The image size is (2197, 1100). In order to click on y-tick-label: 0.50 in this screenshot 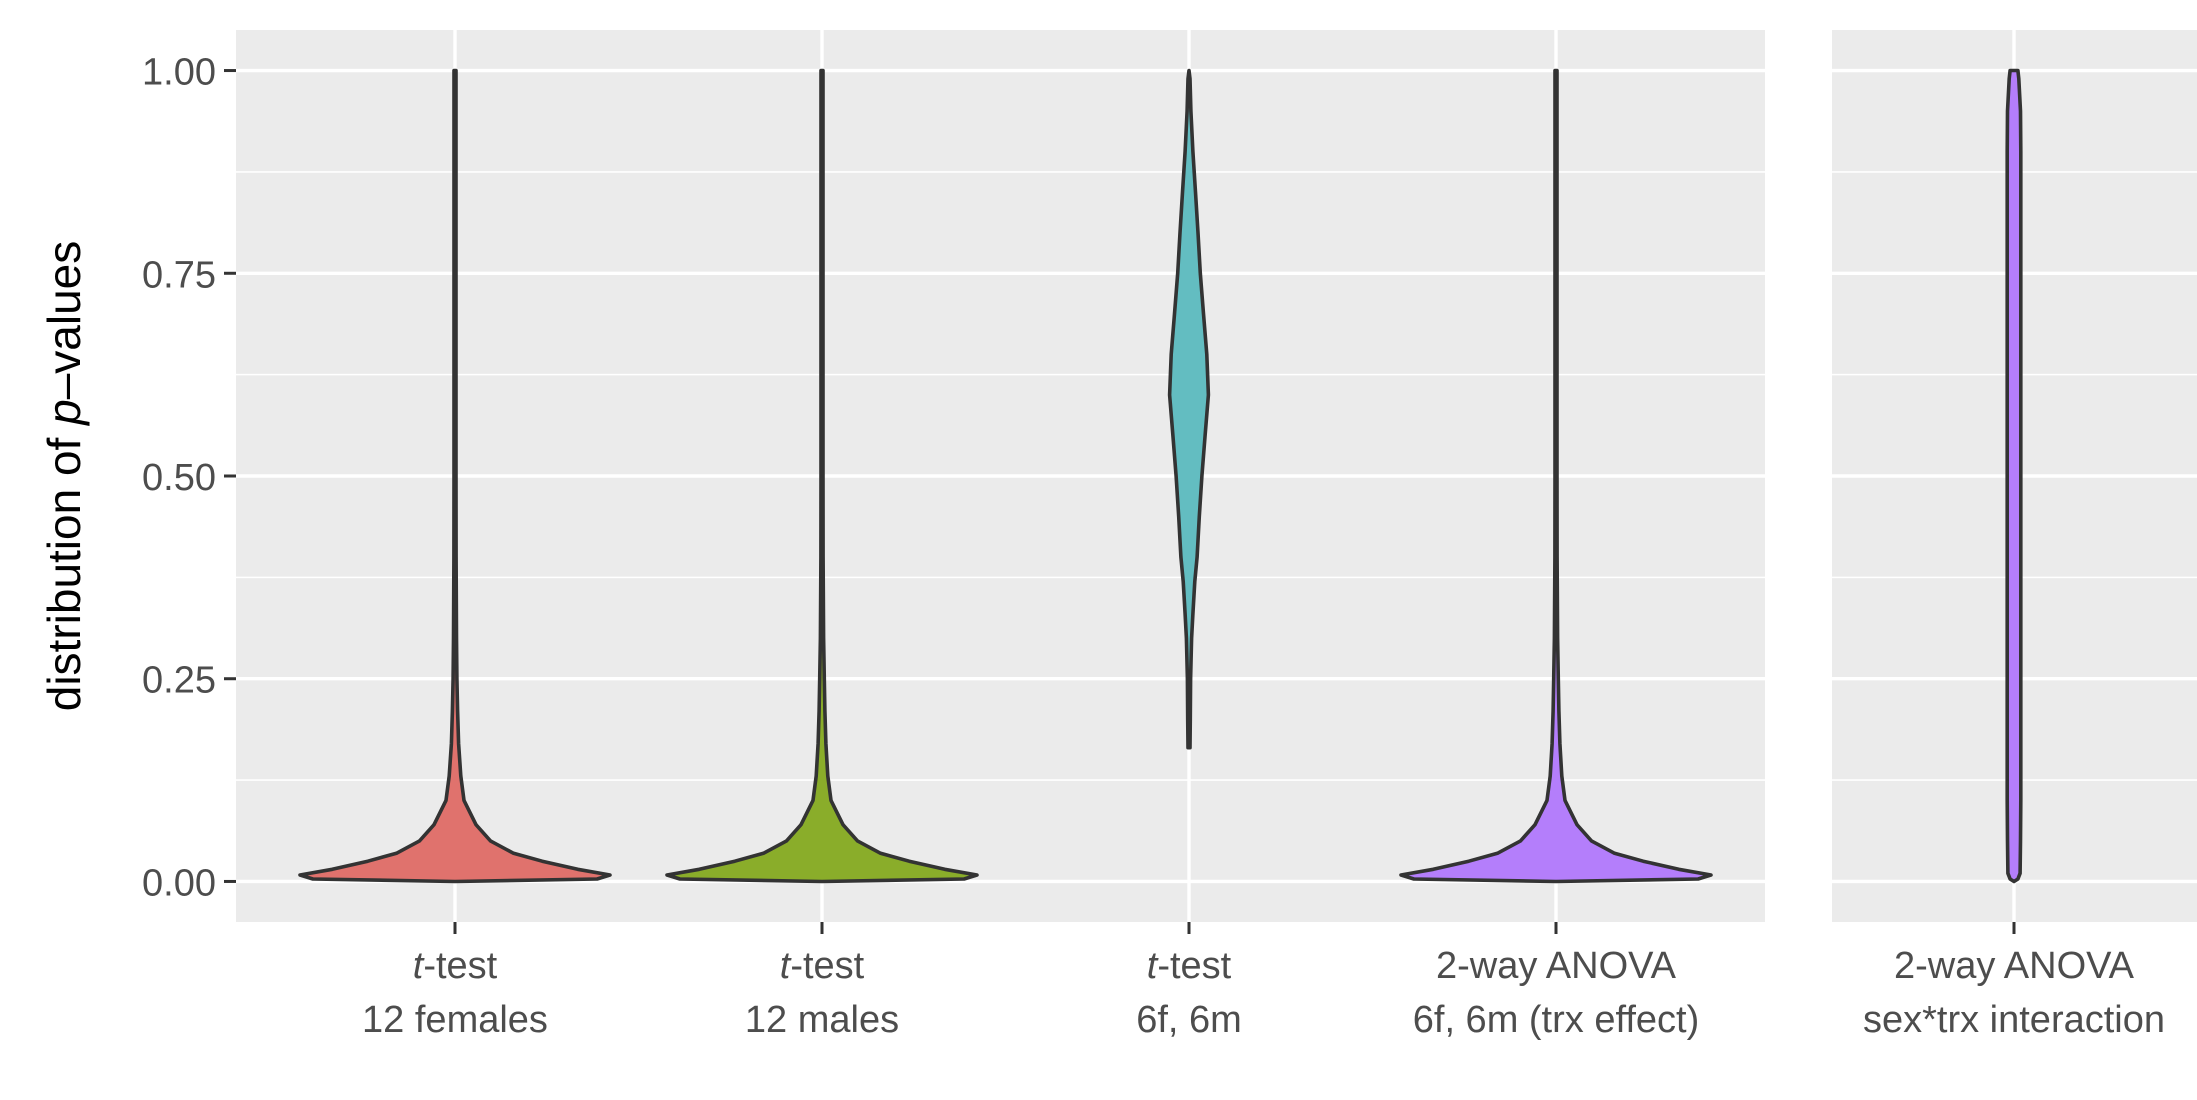, I will do `click(179, 478)`.